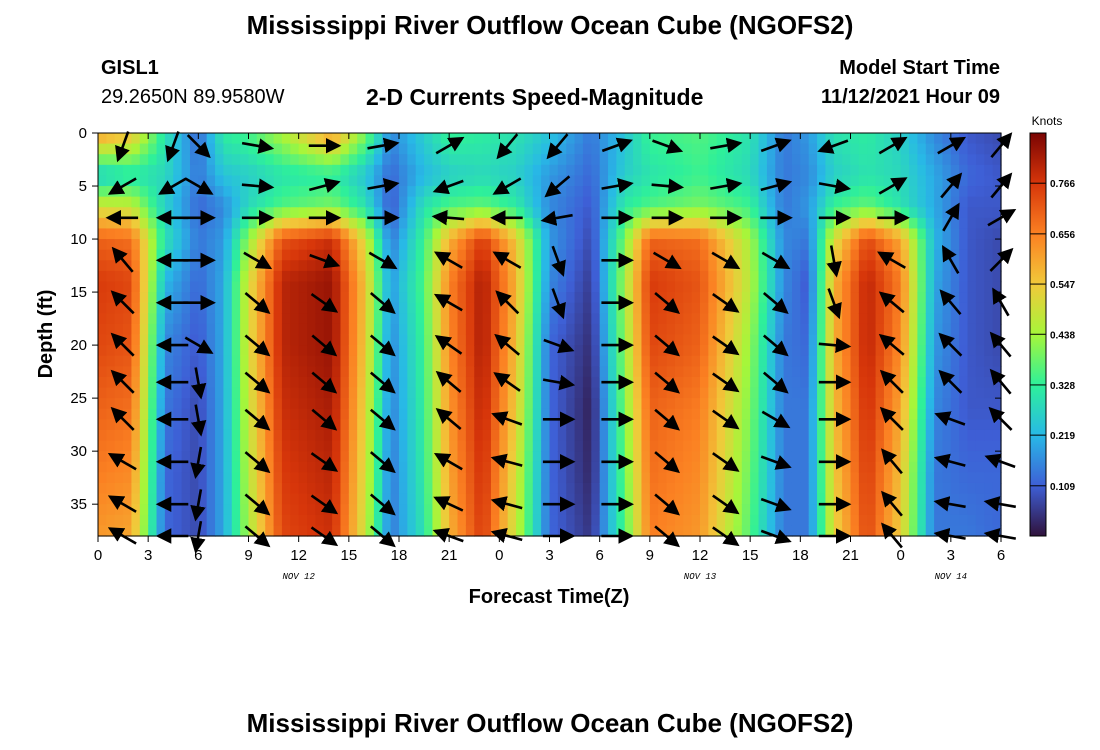 This screenshot has width=1100, height=750. What do you see at coordinates (78, 451) in the screenshot?
I see `y-tick-label: 30` at bounding box center [78, 451].